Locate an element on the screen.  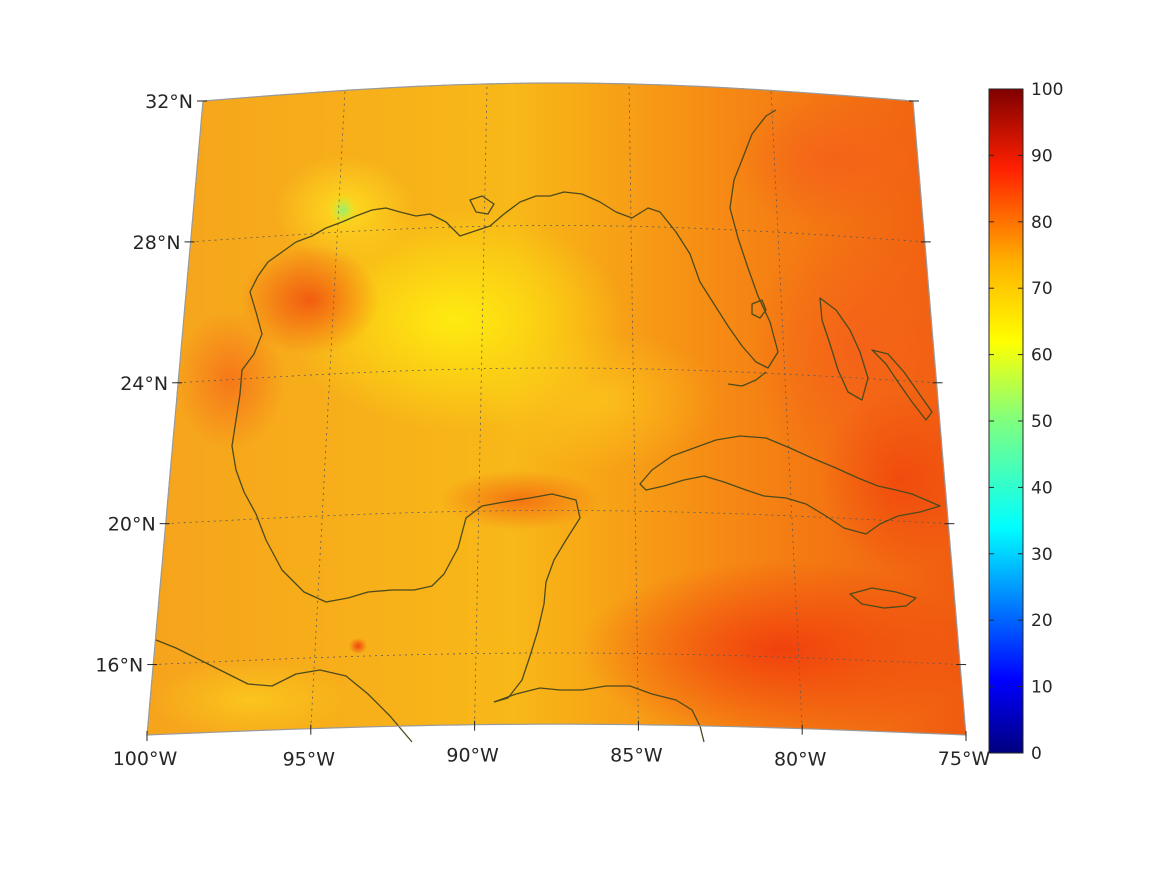
colorbar-tick-label: 90 is located at coordinates (1042, 156).